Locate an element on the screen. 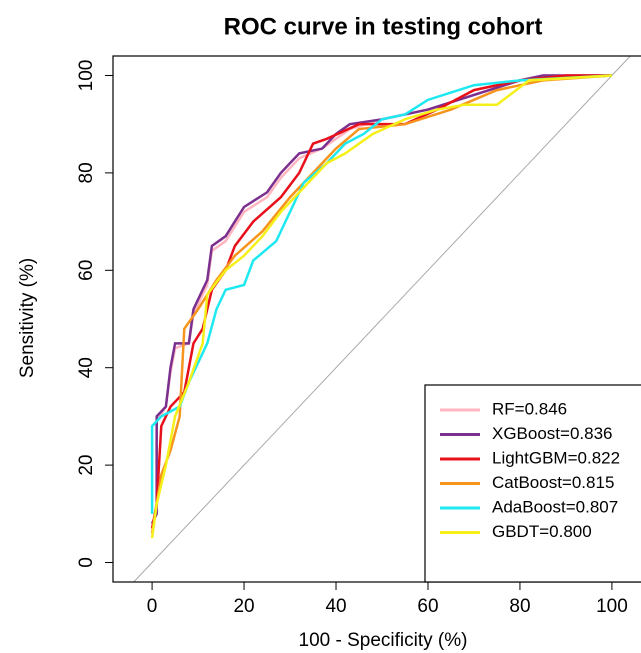  x-tick-label: 80 is located at coordinates (519, 606).